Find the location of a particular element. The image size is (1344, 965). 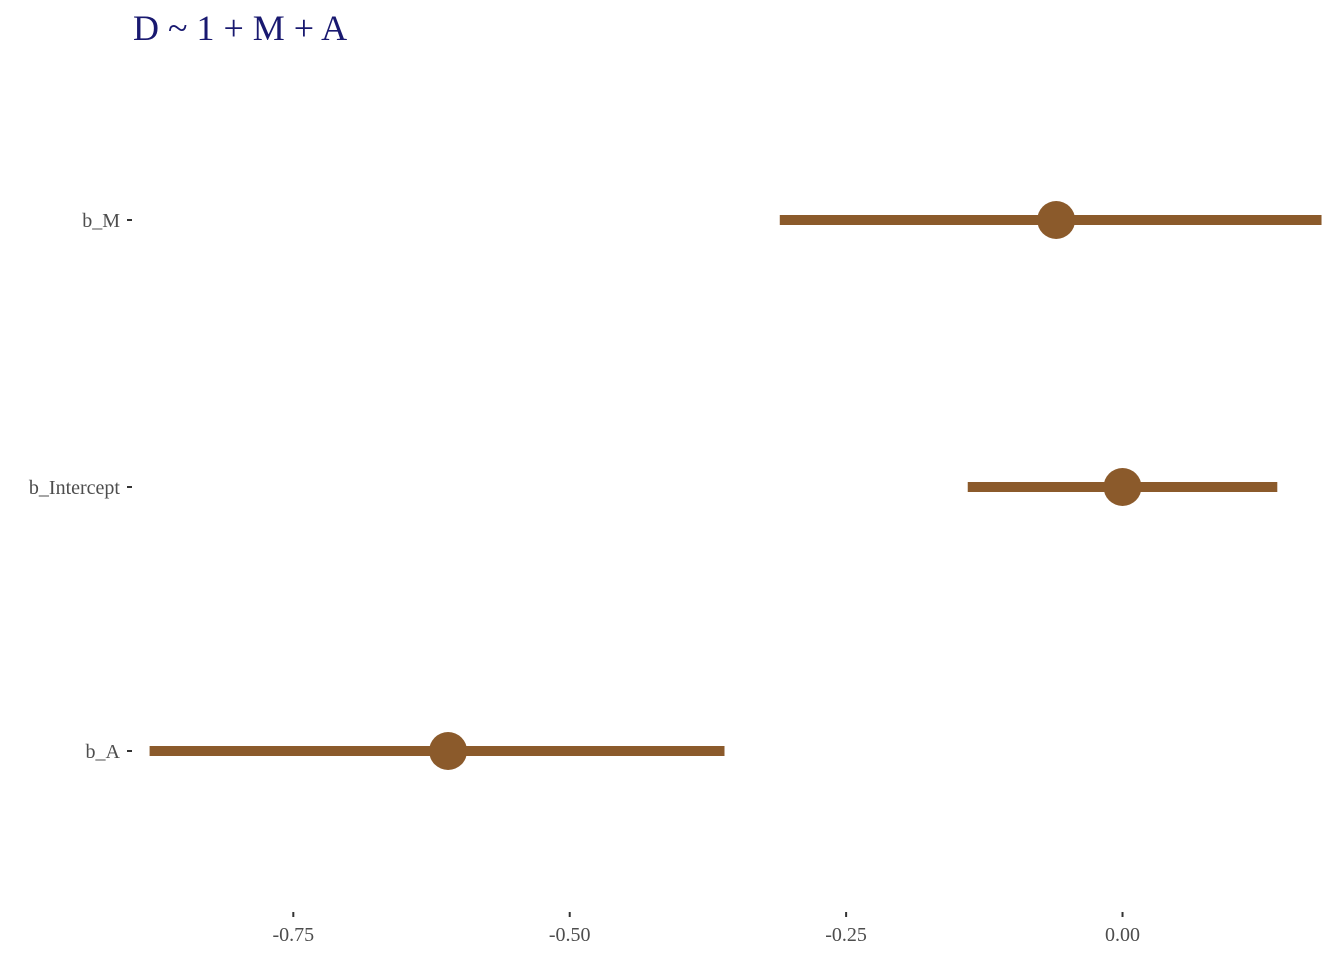

y-axis: b_M b_Intercept b_A is located at coordinates (80, 486).